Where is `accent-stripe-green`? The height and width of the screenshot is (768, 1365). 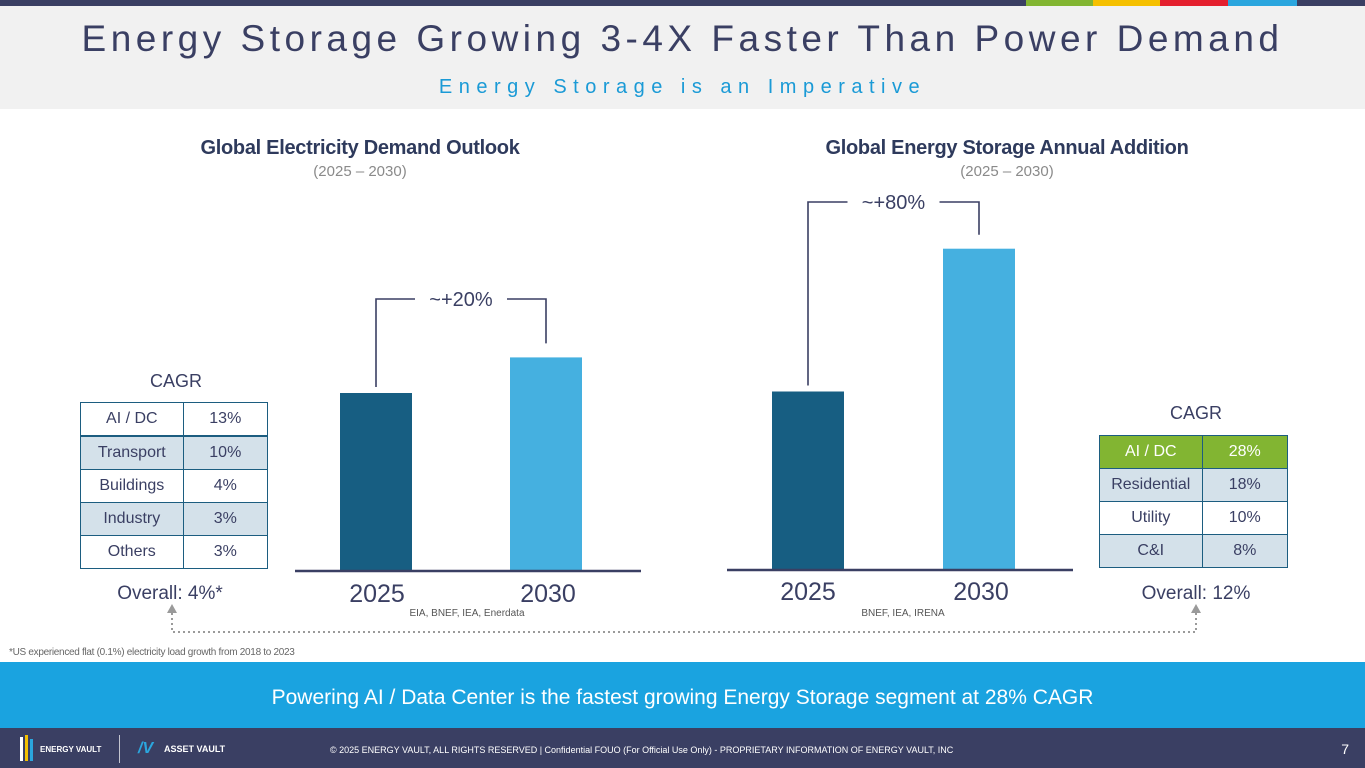
accent-stripe-green is located at coordinates (1059, 3).